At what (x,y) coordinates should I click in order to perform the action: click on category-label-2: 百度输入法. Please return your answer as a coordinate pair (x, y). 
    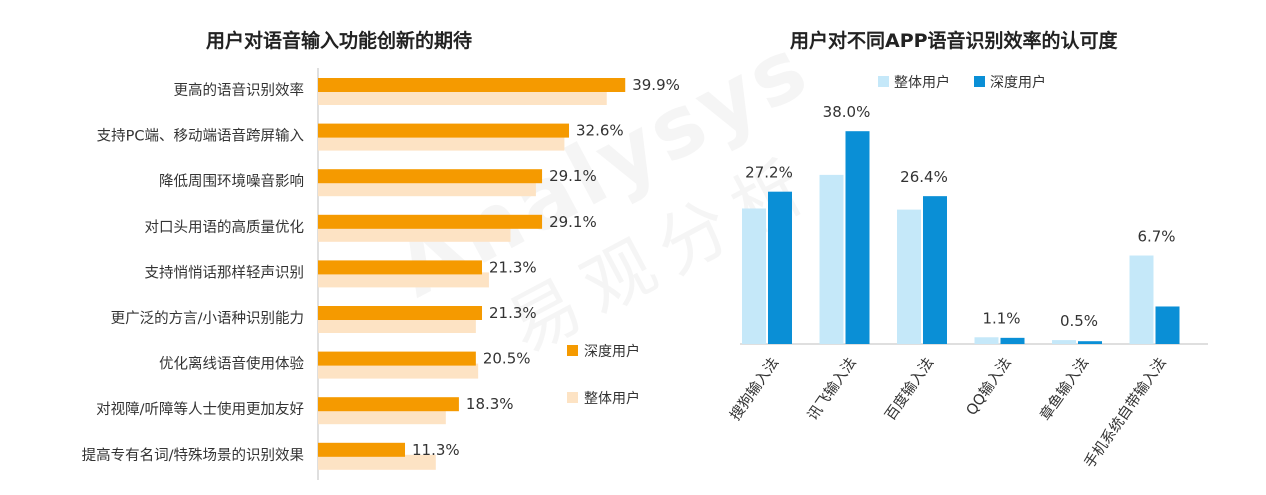
    Looking at the image, I should click on (910, 389).